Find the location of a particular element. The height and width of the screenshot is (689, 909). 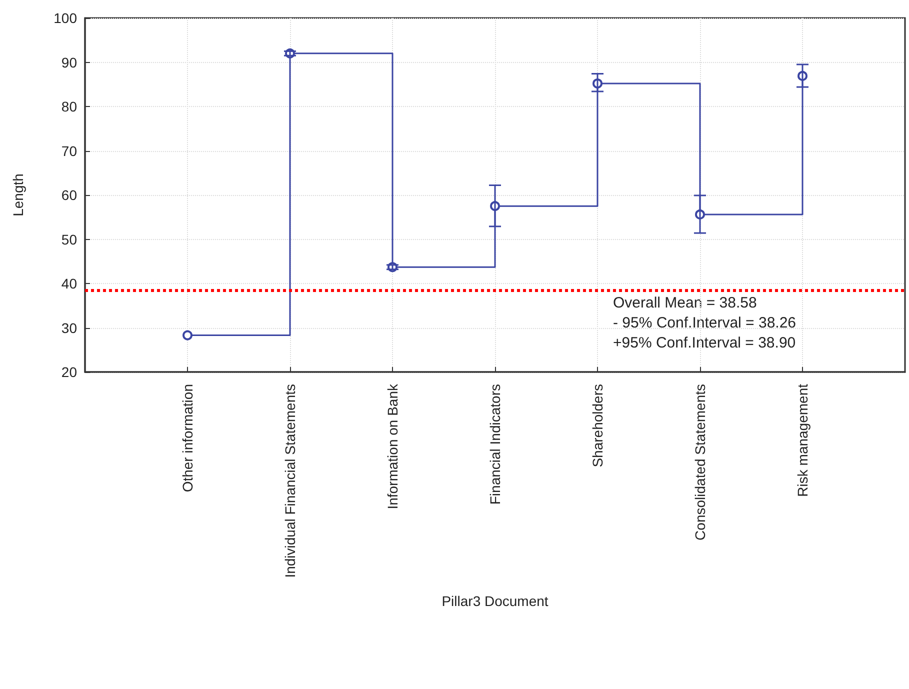

x-axis-title: Pillar3 Document is located at coordinates (495, 601).